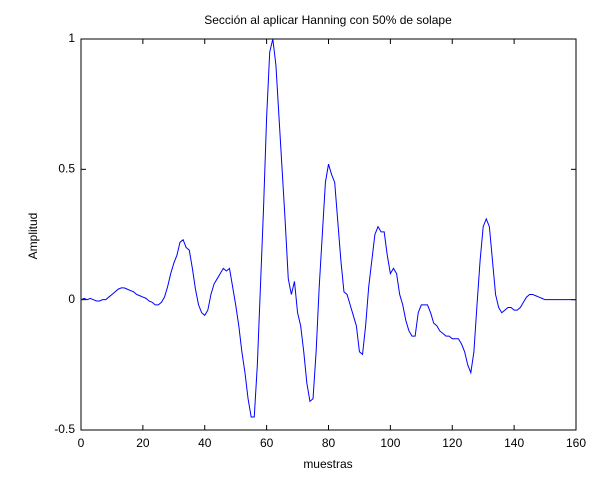 This screenshot has width=614, height=500. What do you see at coordinates (576, 443) in the screenshot?
I see `x-tick-label: 160` at bounding box center [576, 443].